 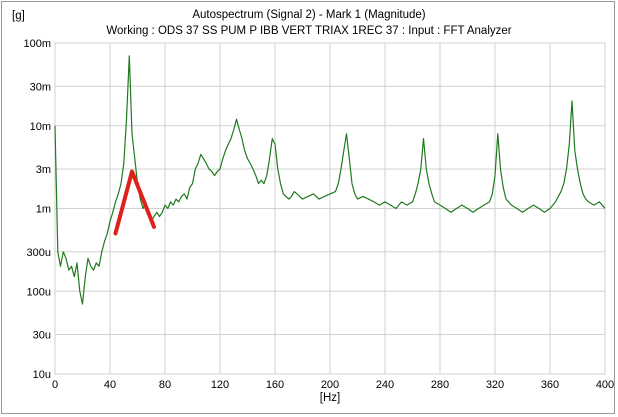 I want to click on x-tick-label: 40, so click(x=110, y=385).